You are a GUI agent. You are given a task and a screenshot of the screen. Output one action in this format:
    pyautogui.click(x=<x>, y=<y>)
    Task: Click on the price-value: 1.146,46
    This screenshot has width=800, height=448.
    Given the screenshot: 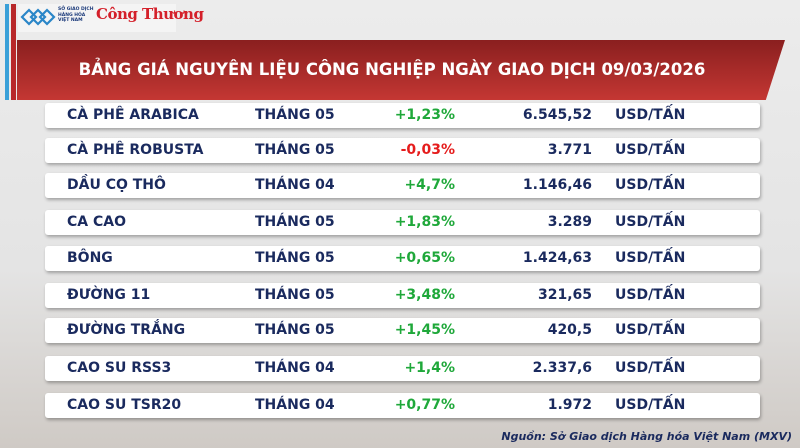 What is the action you would take?
    pyautogui.click(x=557, y=185)
    